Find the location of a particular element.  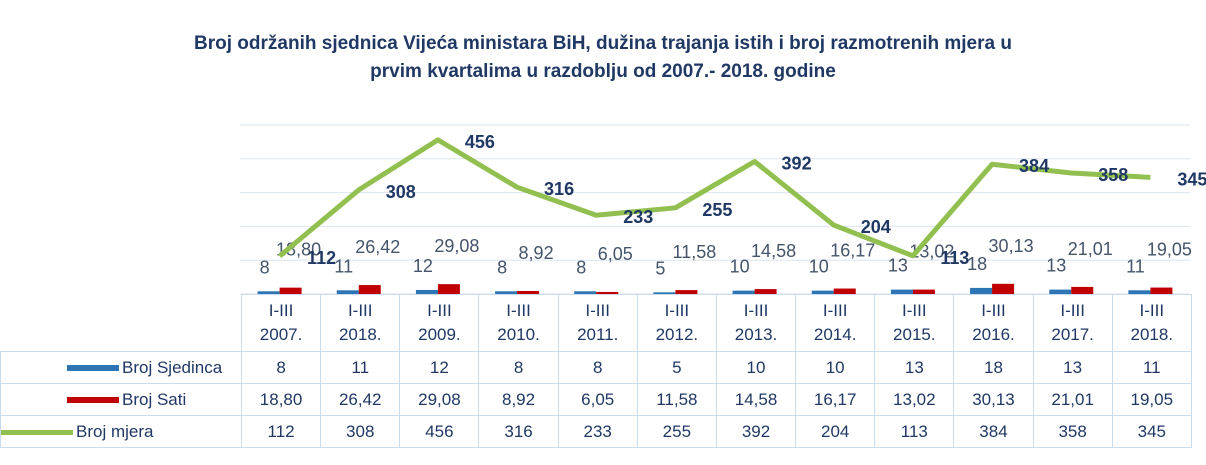

legend-label: Broj Sjedinca is located at coordinates (172, 367).